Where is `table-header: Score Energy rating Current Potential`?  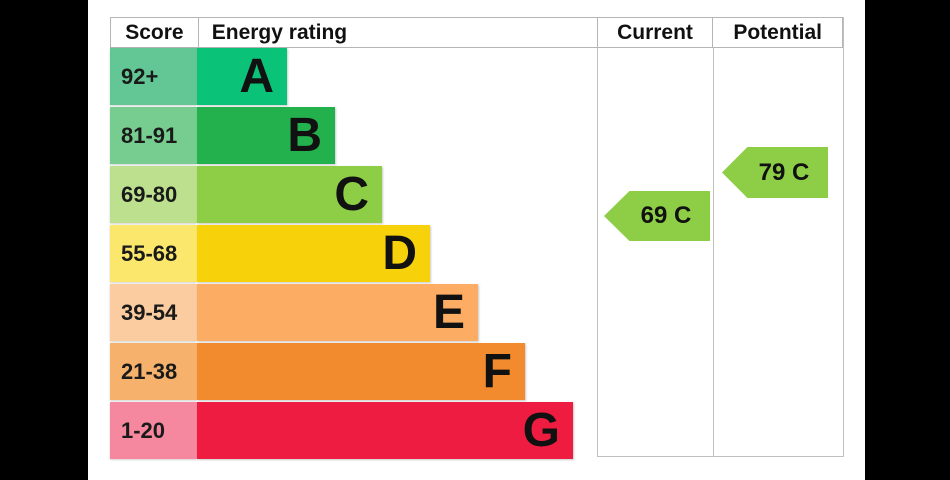 table-header: Score Energy rating Current Potential is located at coordinates (476, 32).